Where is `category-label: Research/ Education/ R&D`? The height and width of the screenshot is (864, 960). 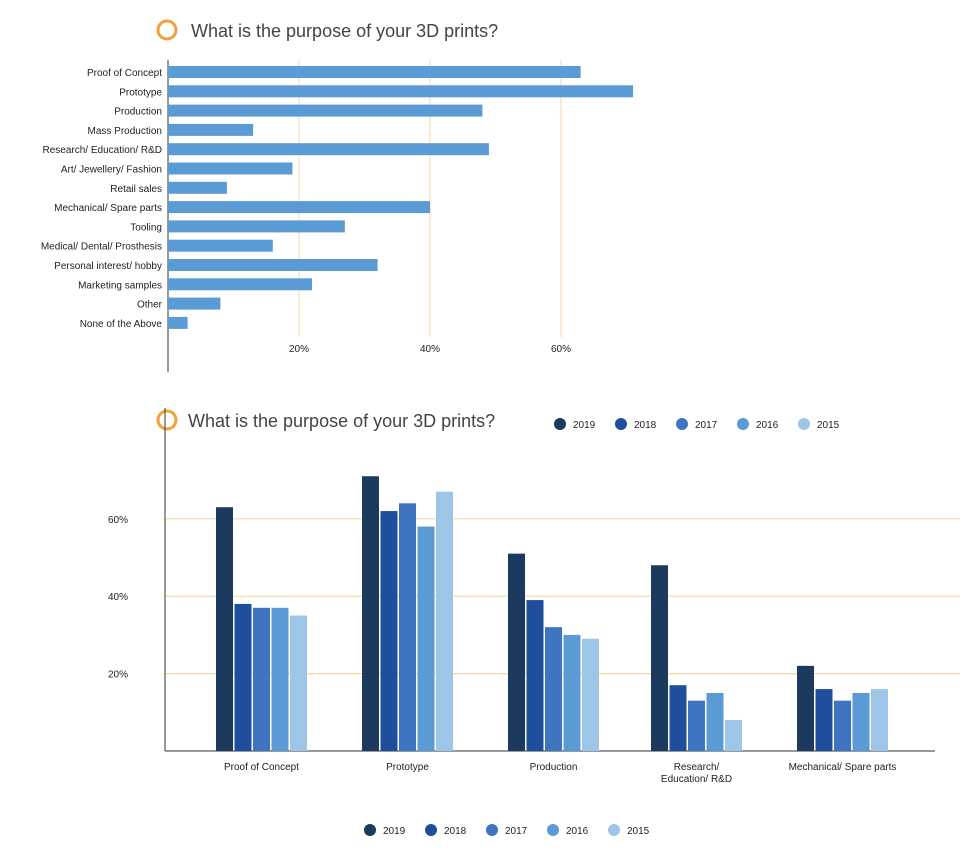
category-label: Research/ Education/ R&D is located at coordinates (102, 150).